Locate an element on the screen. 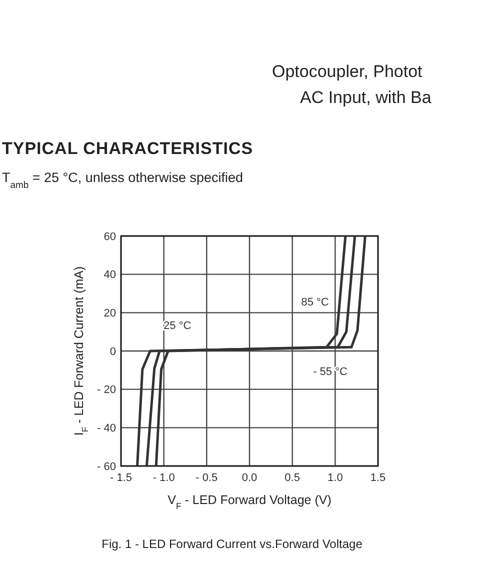 The height and width of the screenshot is (578, 480). x-axis-title: V$_{F}$ - LED Forward Voltage (V) is located at coordinates (250, 502).